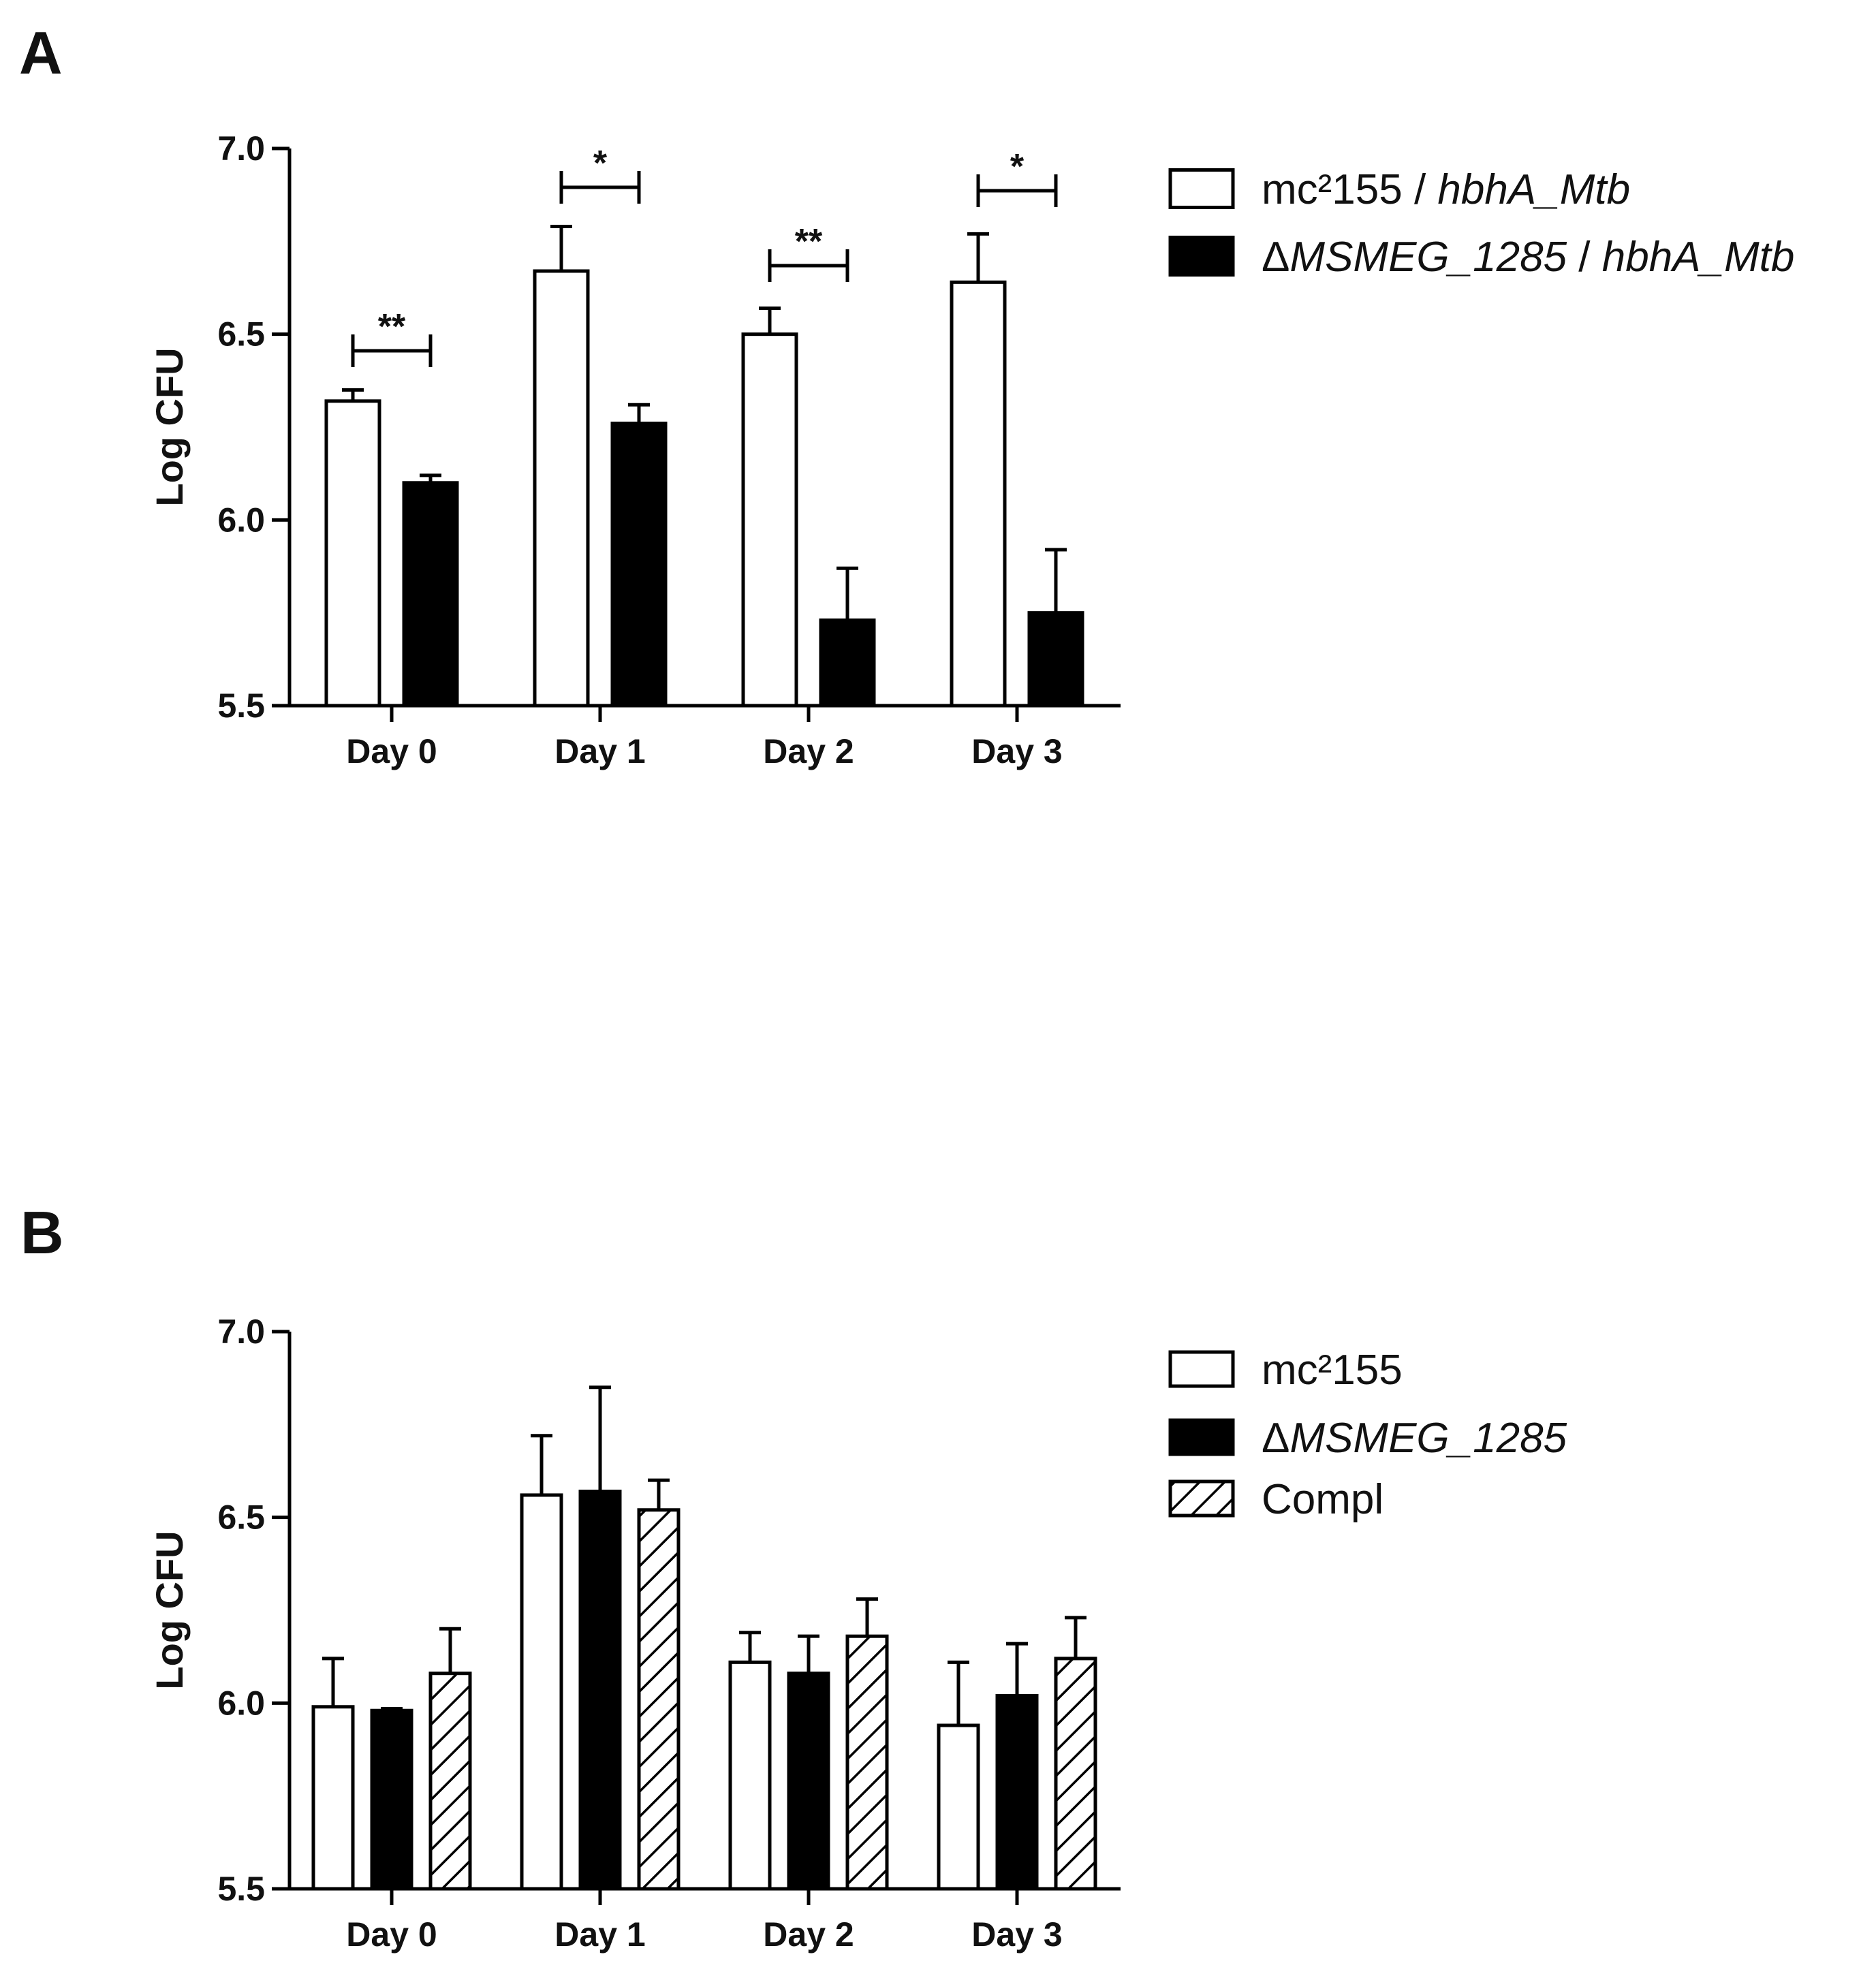 The image size is (1876, 1976). Describe the element at coordinates (1414, 1439) in the screenshot. I see `legend-label: ΔMSMEG_1285` at that location.